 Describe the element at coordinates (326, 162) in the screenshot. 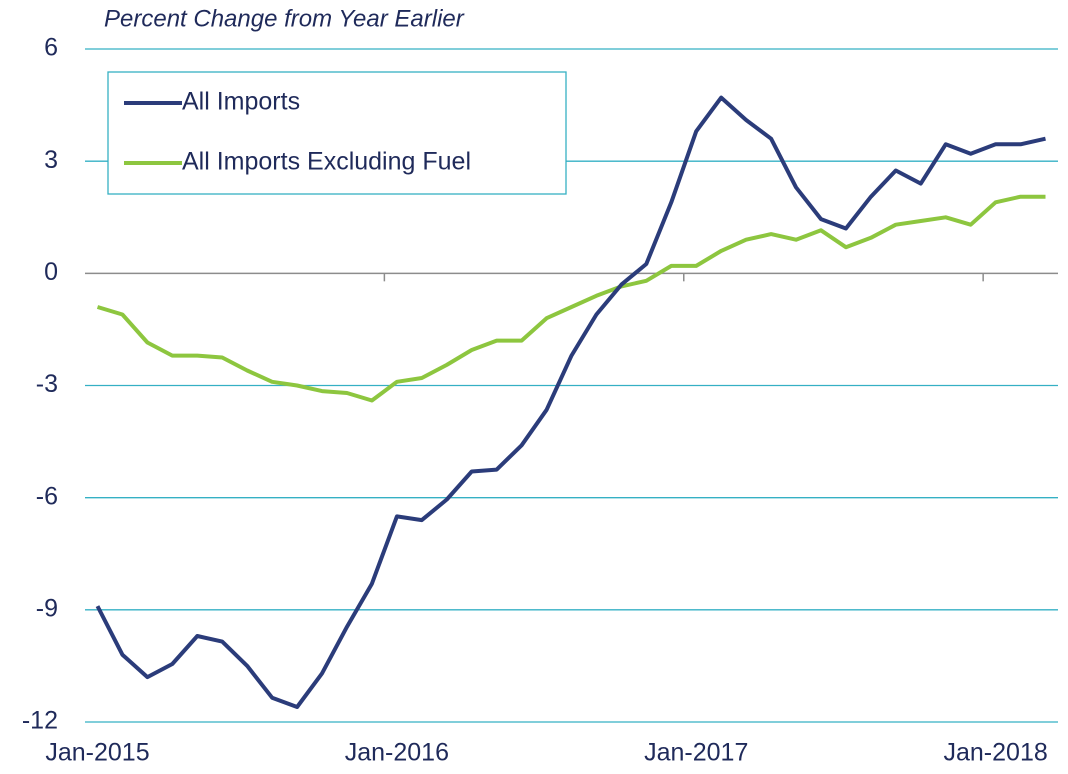

I see `legend-label: All Imports Excluding Fuel` at that location.